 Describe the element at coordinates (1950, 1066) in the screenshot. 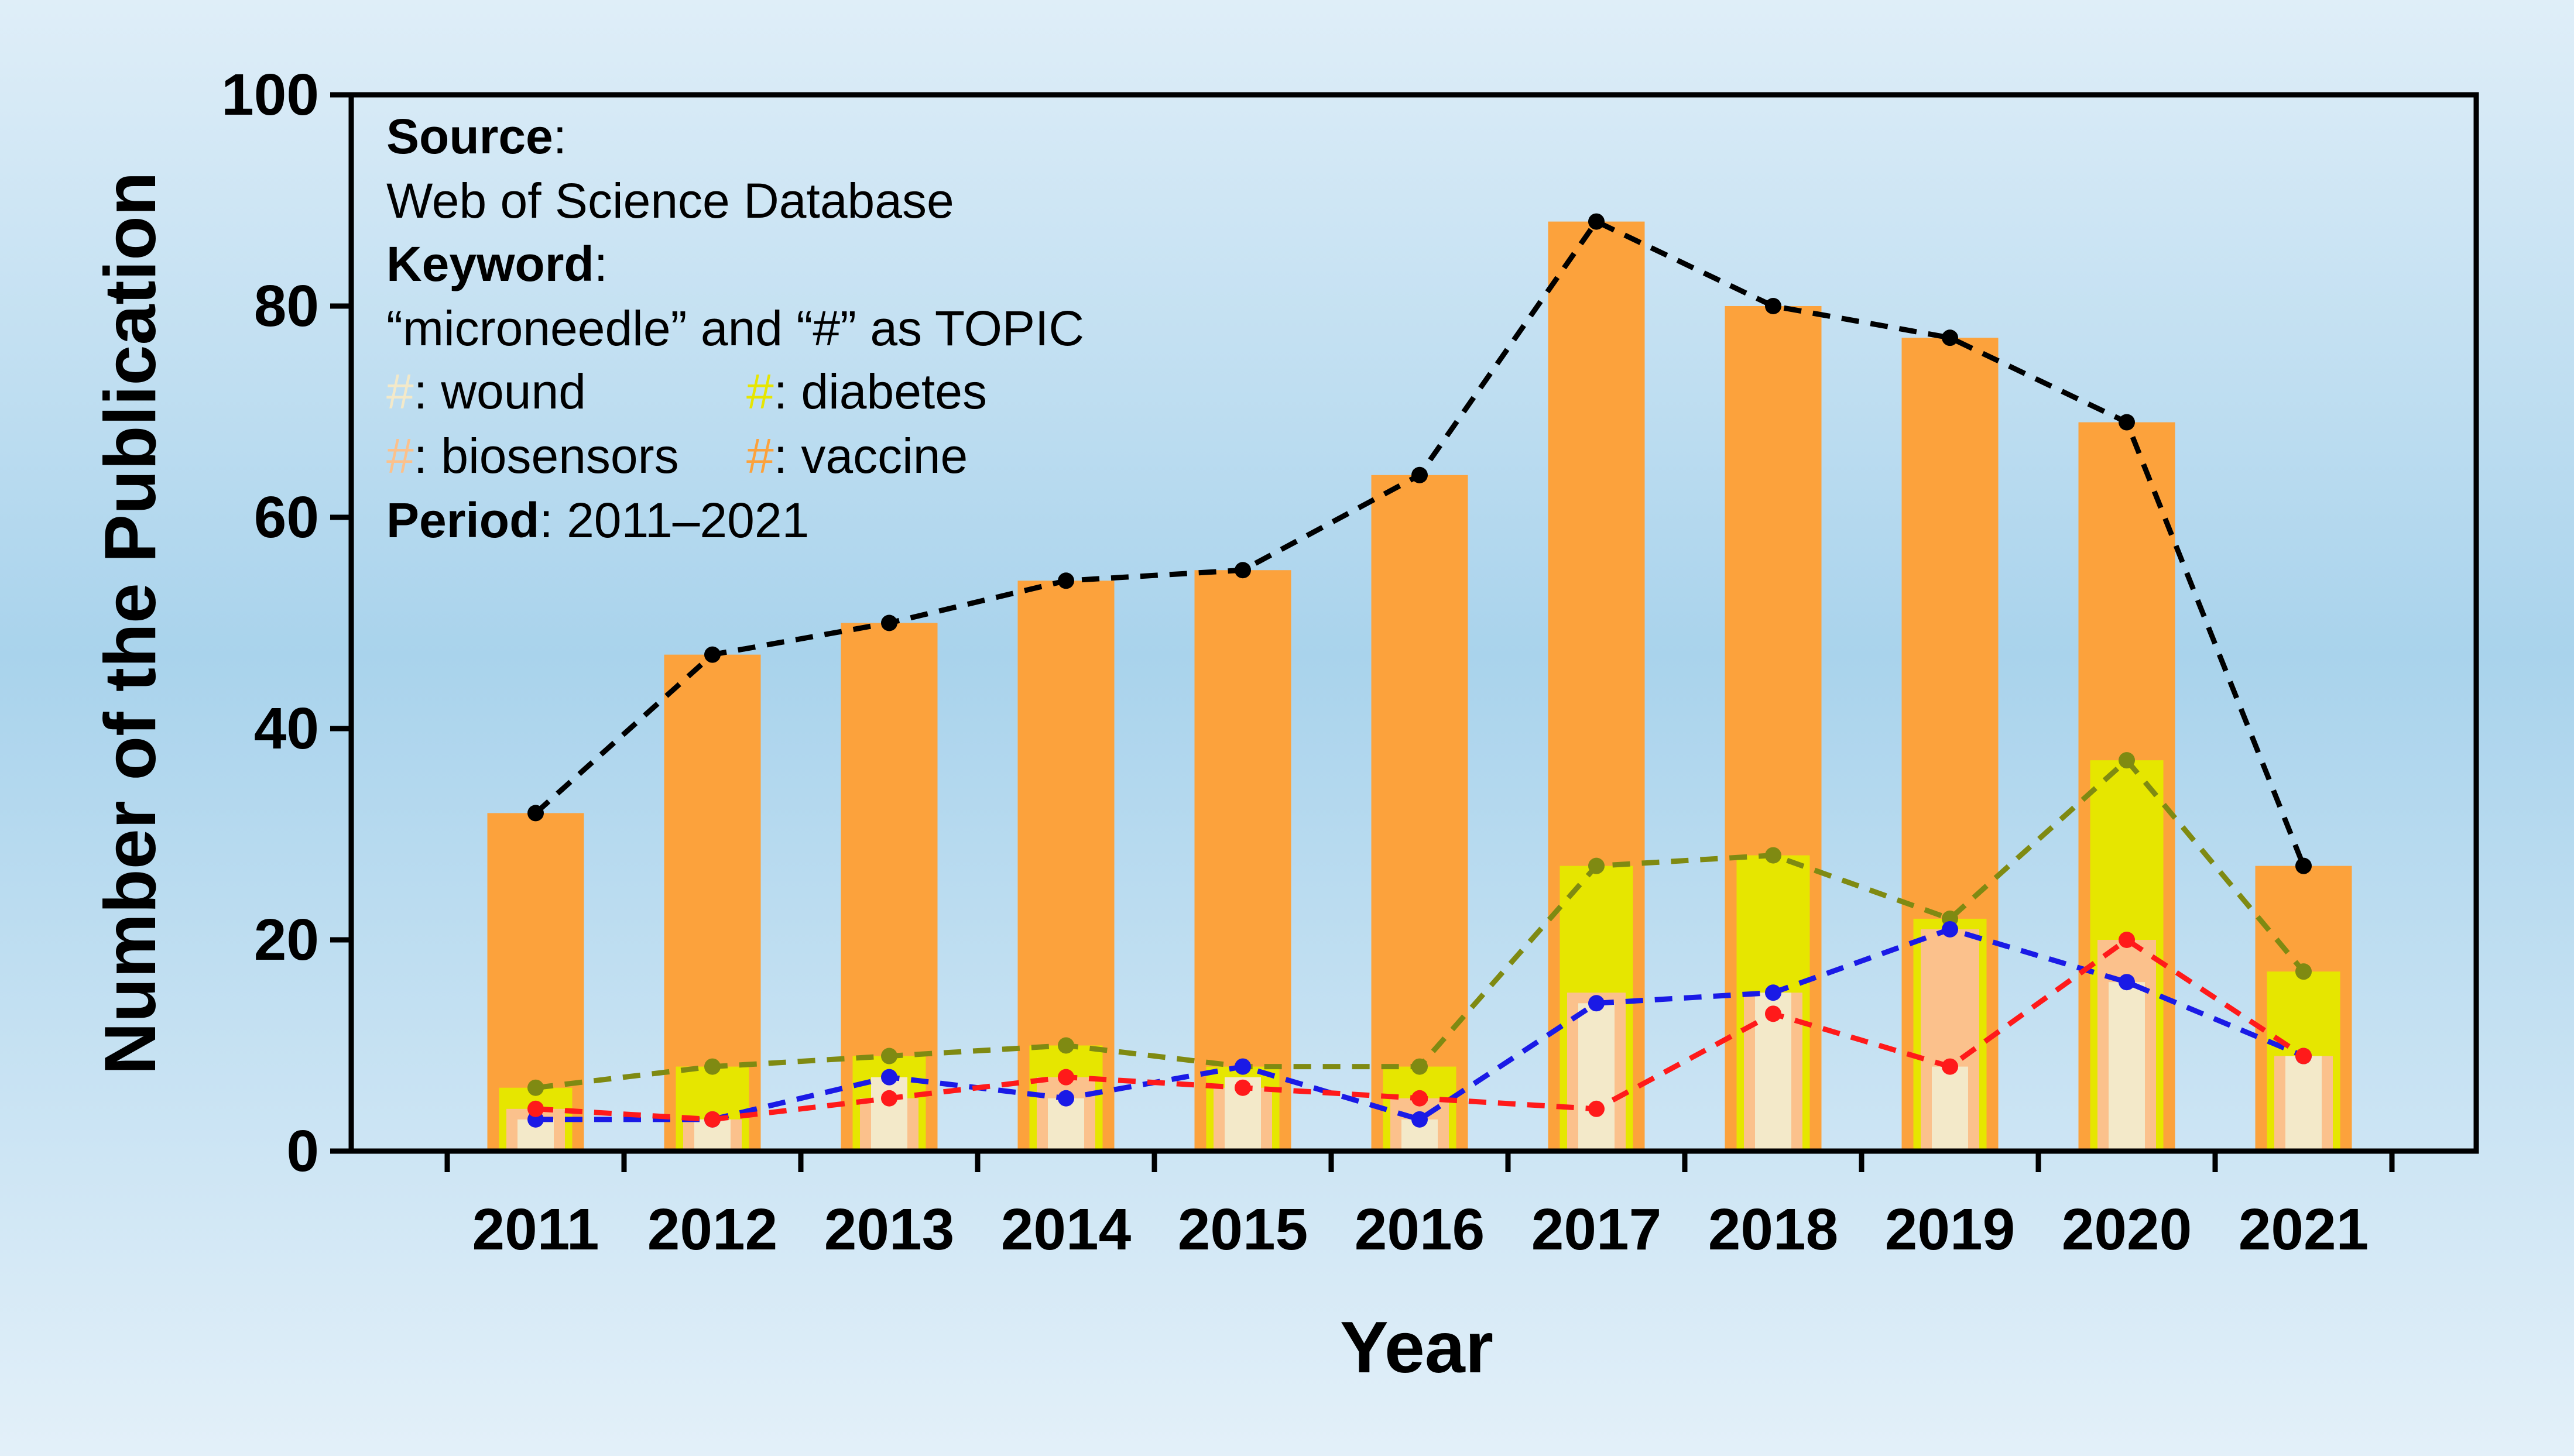

I see `point-vaccine-2019` at that location.